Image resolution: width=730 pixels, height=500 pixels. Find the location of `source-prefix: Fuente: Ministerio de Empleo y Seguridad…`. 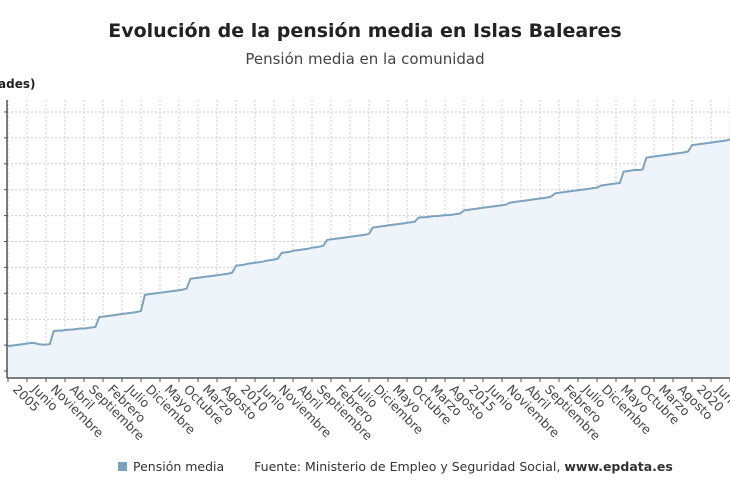

source-prefix: Fuente: Ministerio de Empleo y Seguridad… is located at coordinates (409, 466).